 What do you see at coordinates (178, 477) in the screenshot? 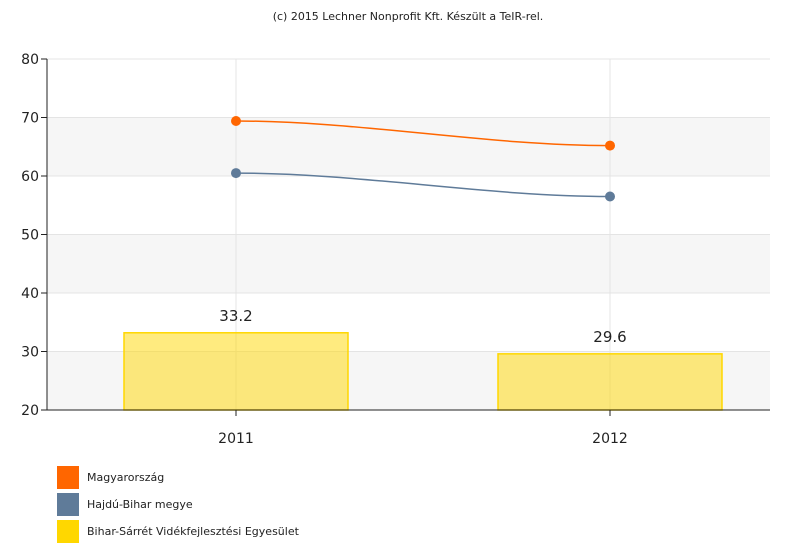
I see `legend-item: Magyarország` at bounding box center [178, 477].